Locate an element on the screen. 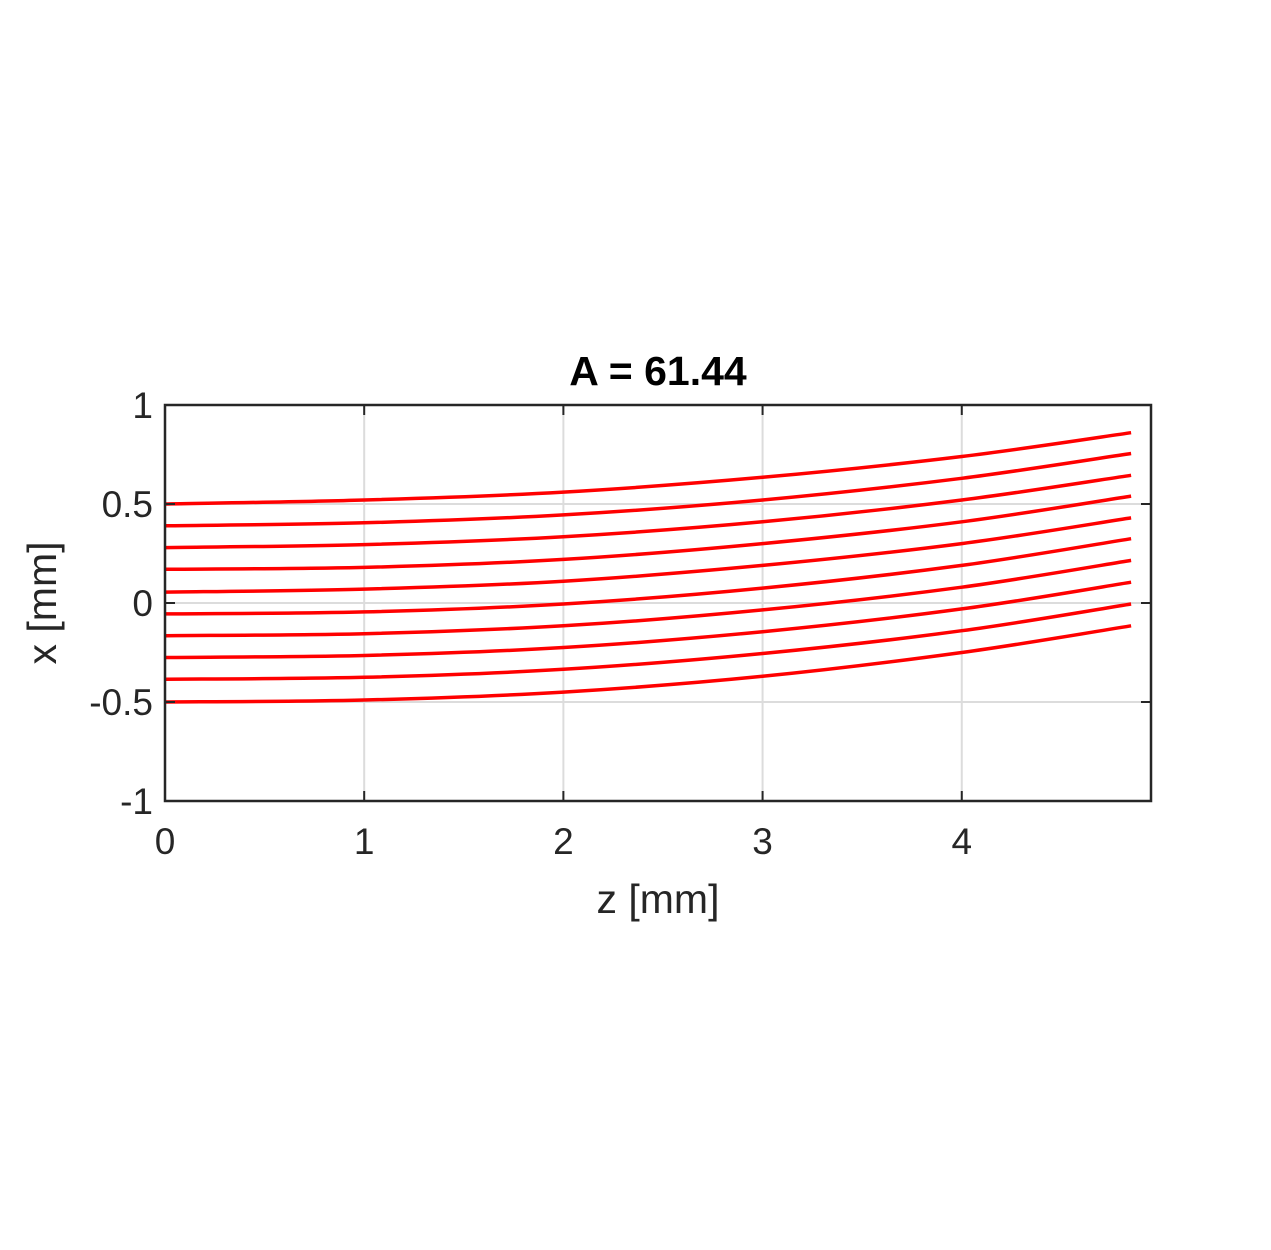  x-axis-label: z [mm] is located at coordinates (658, 899).